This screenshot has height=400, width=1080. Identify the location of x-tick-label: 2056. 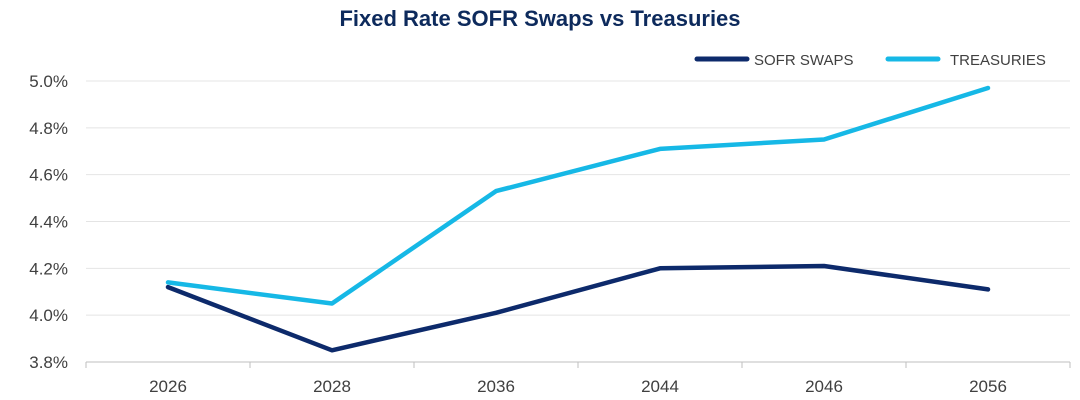
(988, 386).